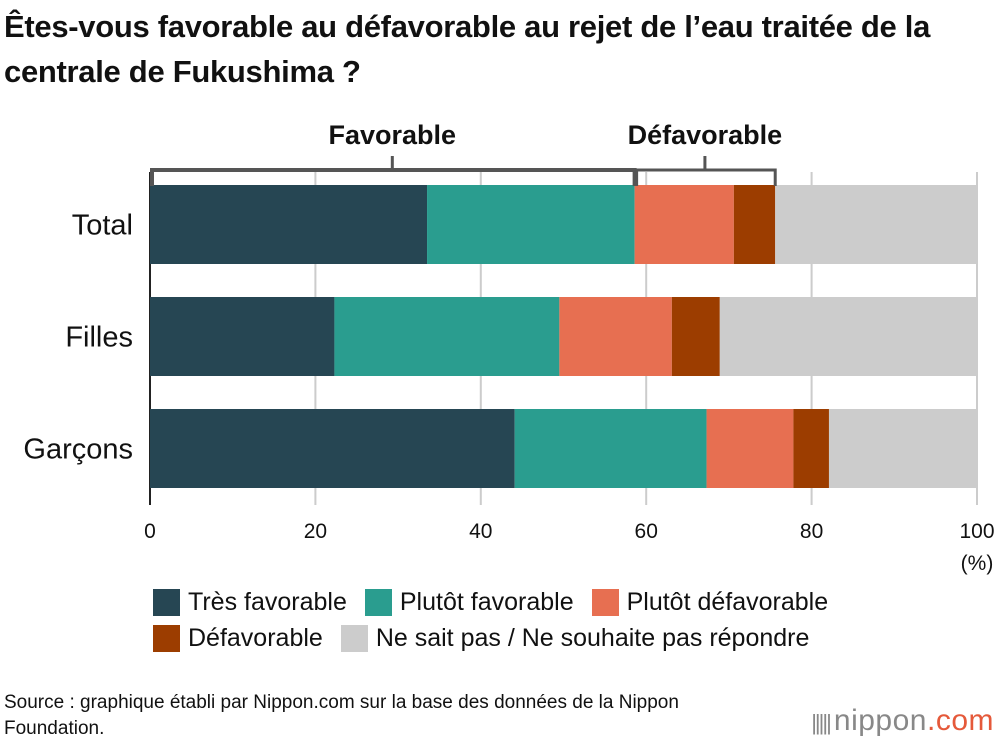 This screenshot has width=1000, height=746. I want to click on legend-item: Ne sait pas / Ne souhaite pas répondre, so click(575, 638).